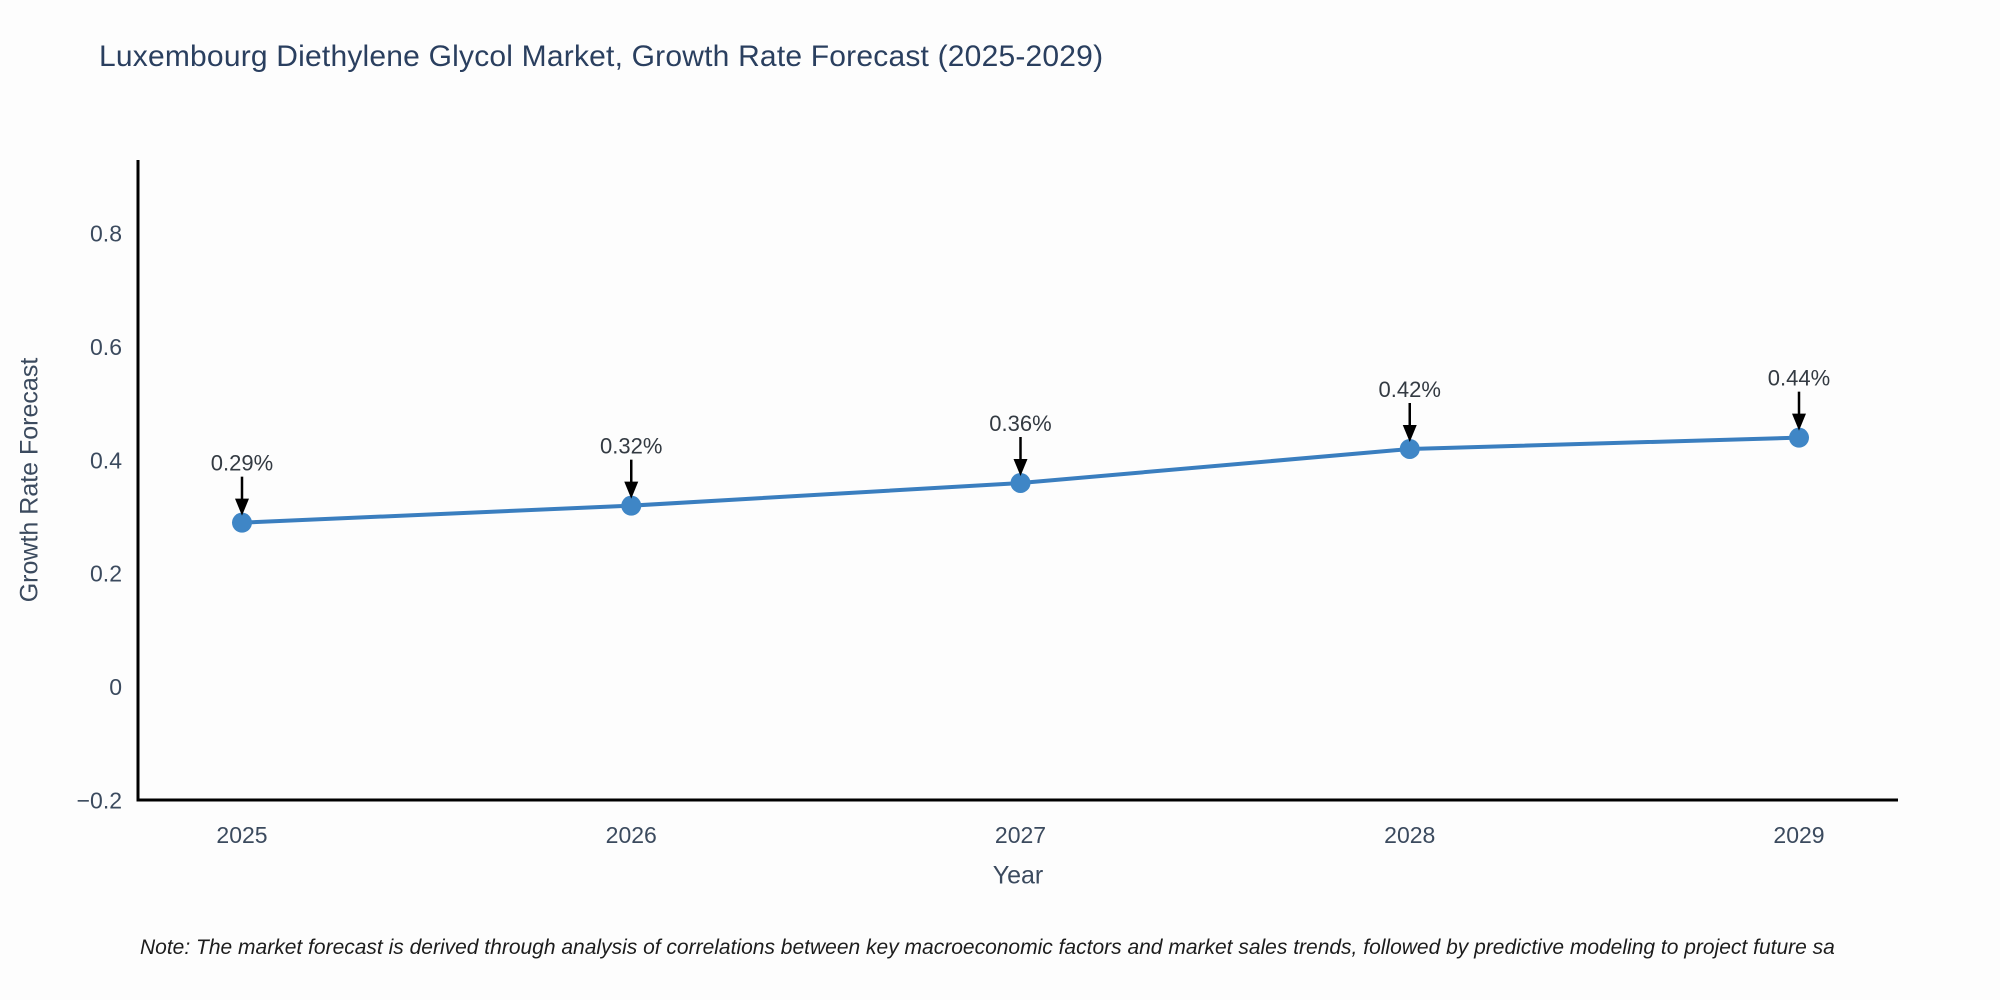 The image size is (2000, 1000). Describe the element at coordinates (241, 835) in the screenshot. I see `x-tick-label: 2025` at that location.